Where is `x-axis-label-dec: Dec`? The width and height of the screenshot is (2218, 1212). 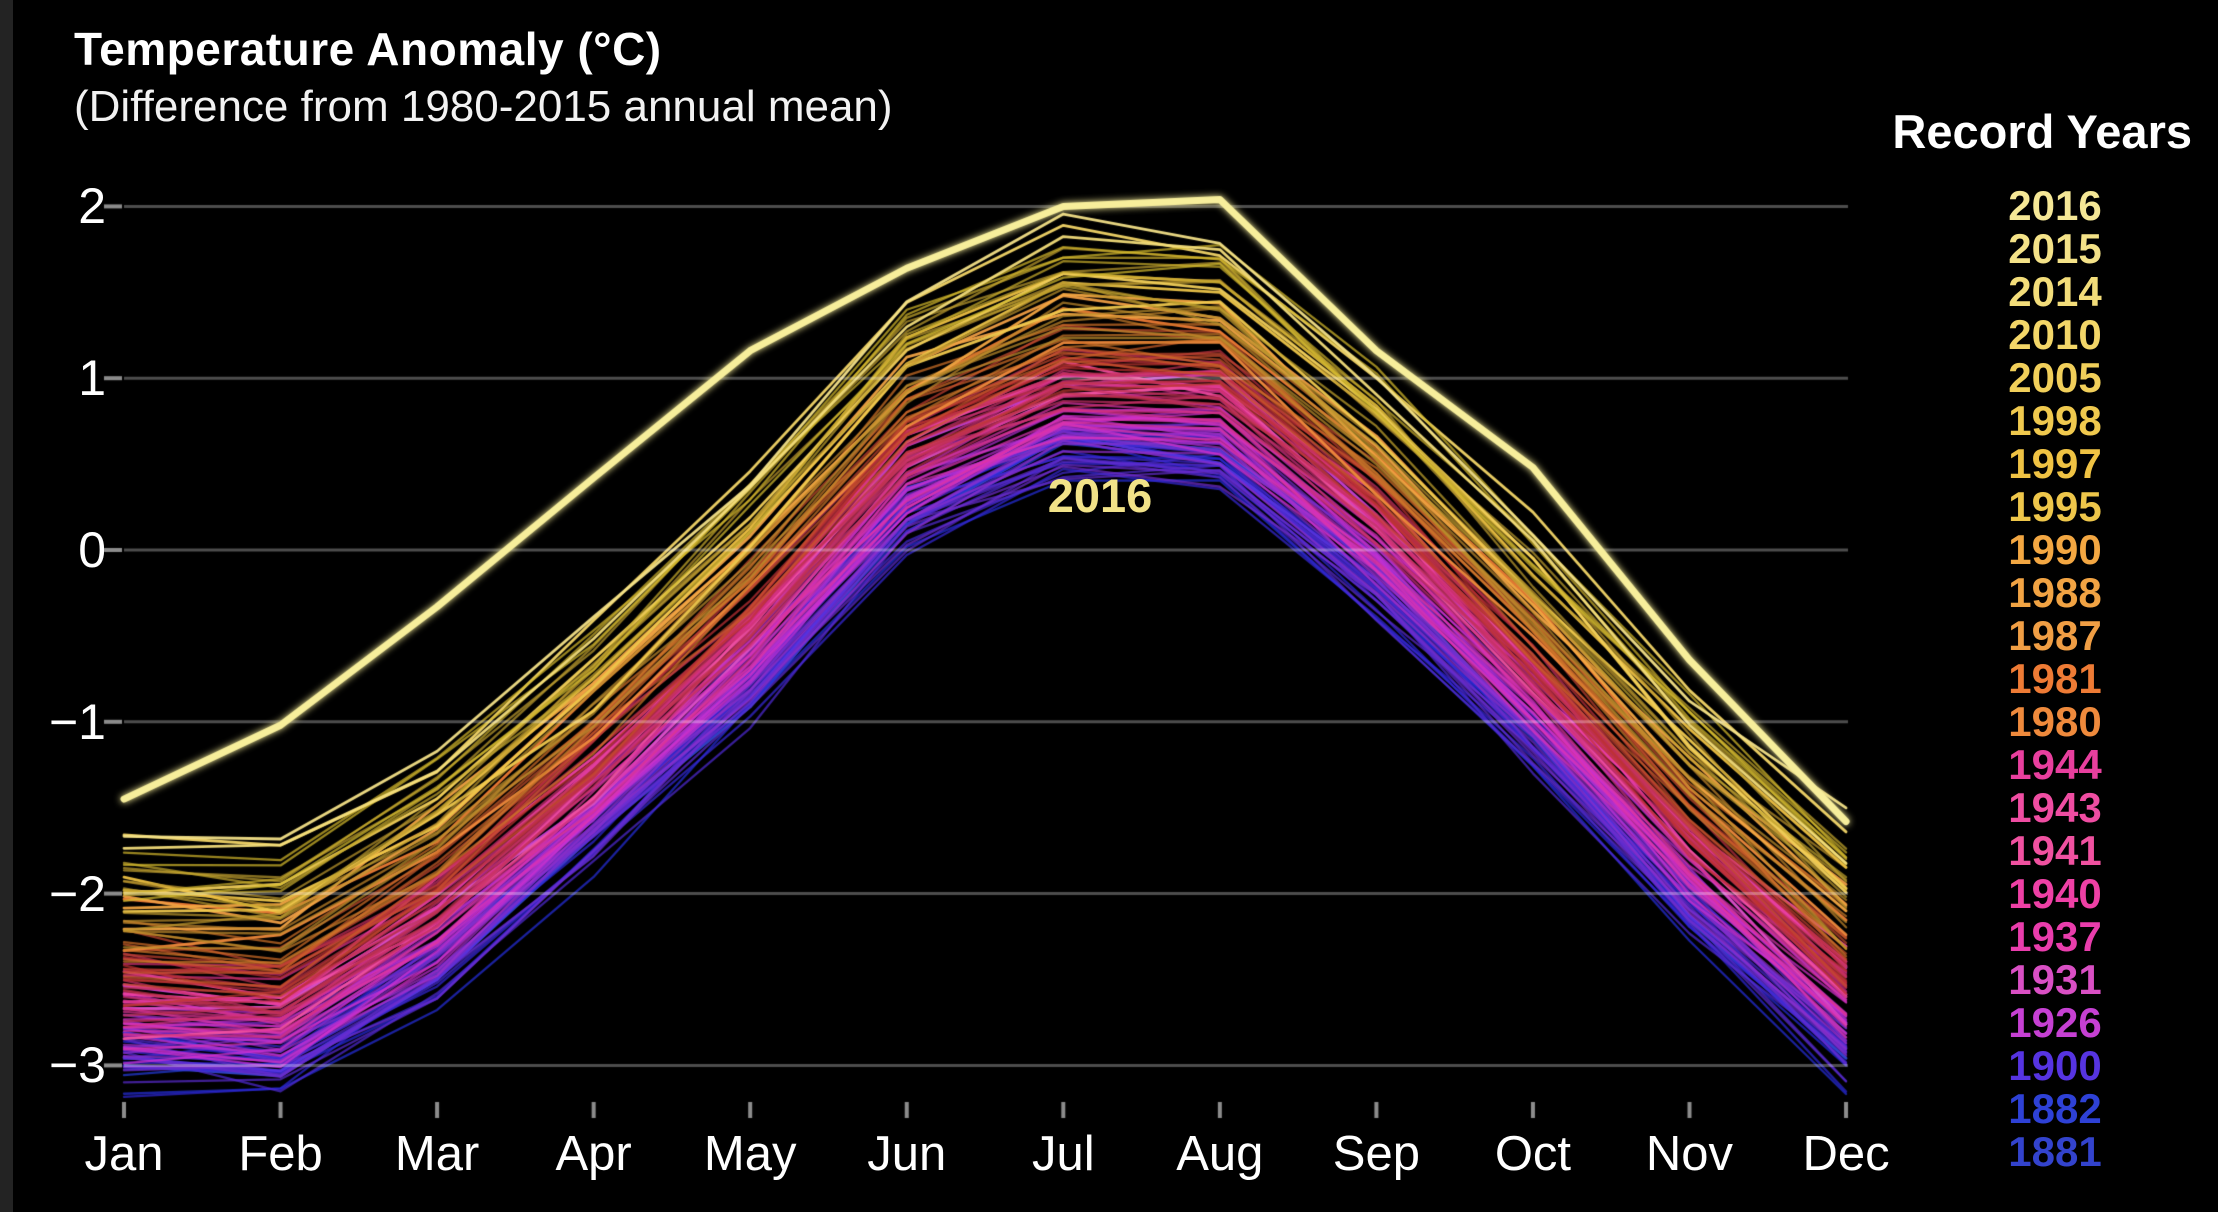
x-axis-label-dec: Dec is located at coordinates (1846, 1154).